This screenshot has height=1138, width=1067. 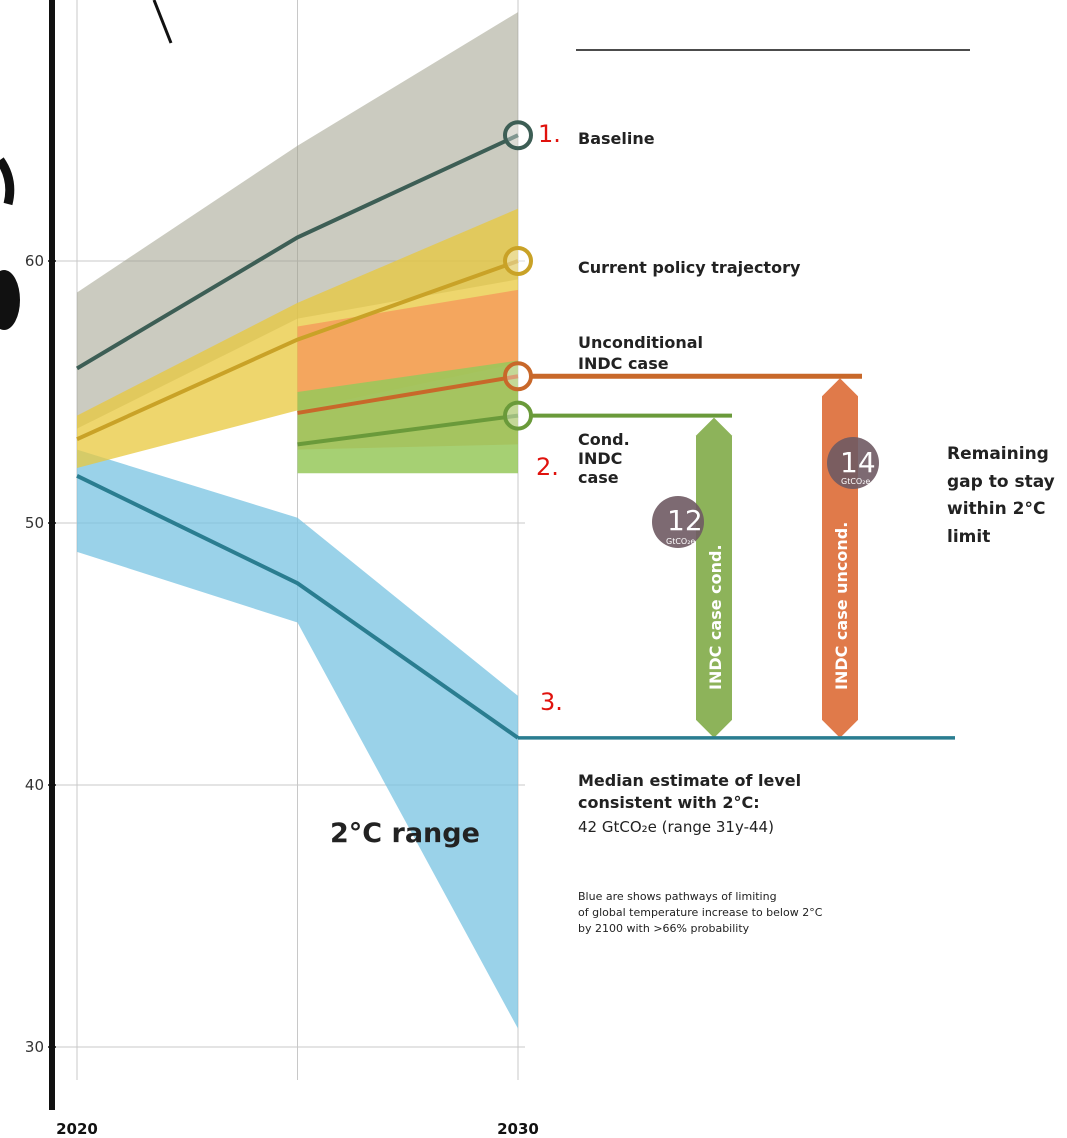 What do you see at coordinates (968, 537) in the screenshot?
I see `gap-label-4: limit` at bounding box center [968, 537].